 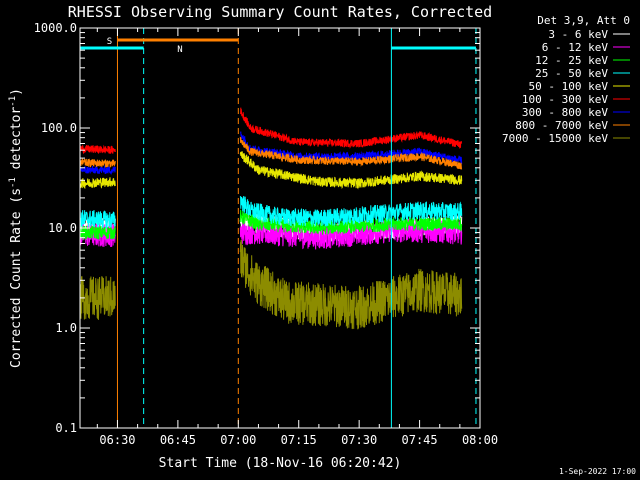 What do you see at coordinates (575, 47) in the screenshot?
I see `legend-label-1: 6 - 12 keV` at bounding box center [575, 47].